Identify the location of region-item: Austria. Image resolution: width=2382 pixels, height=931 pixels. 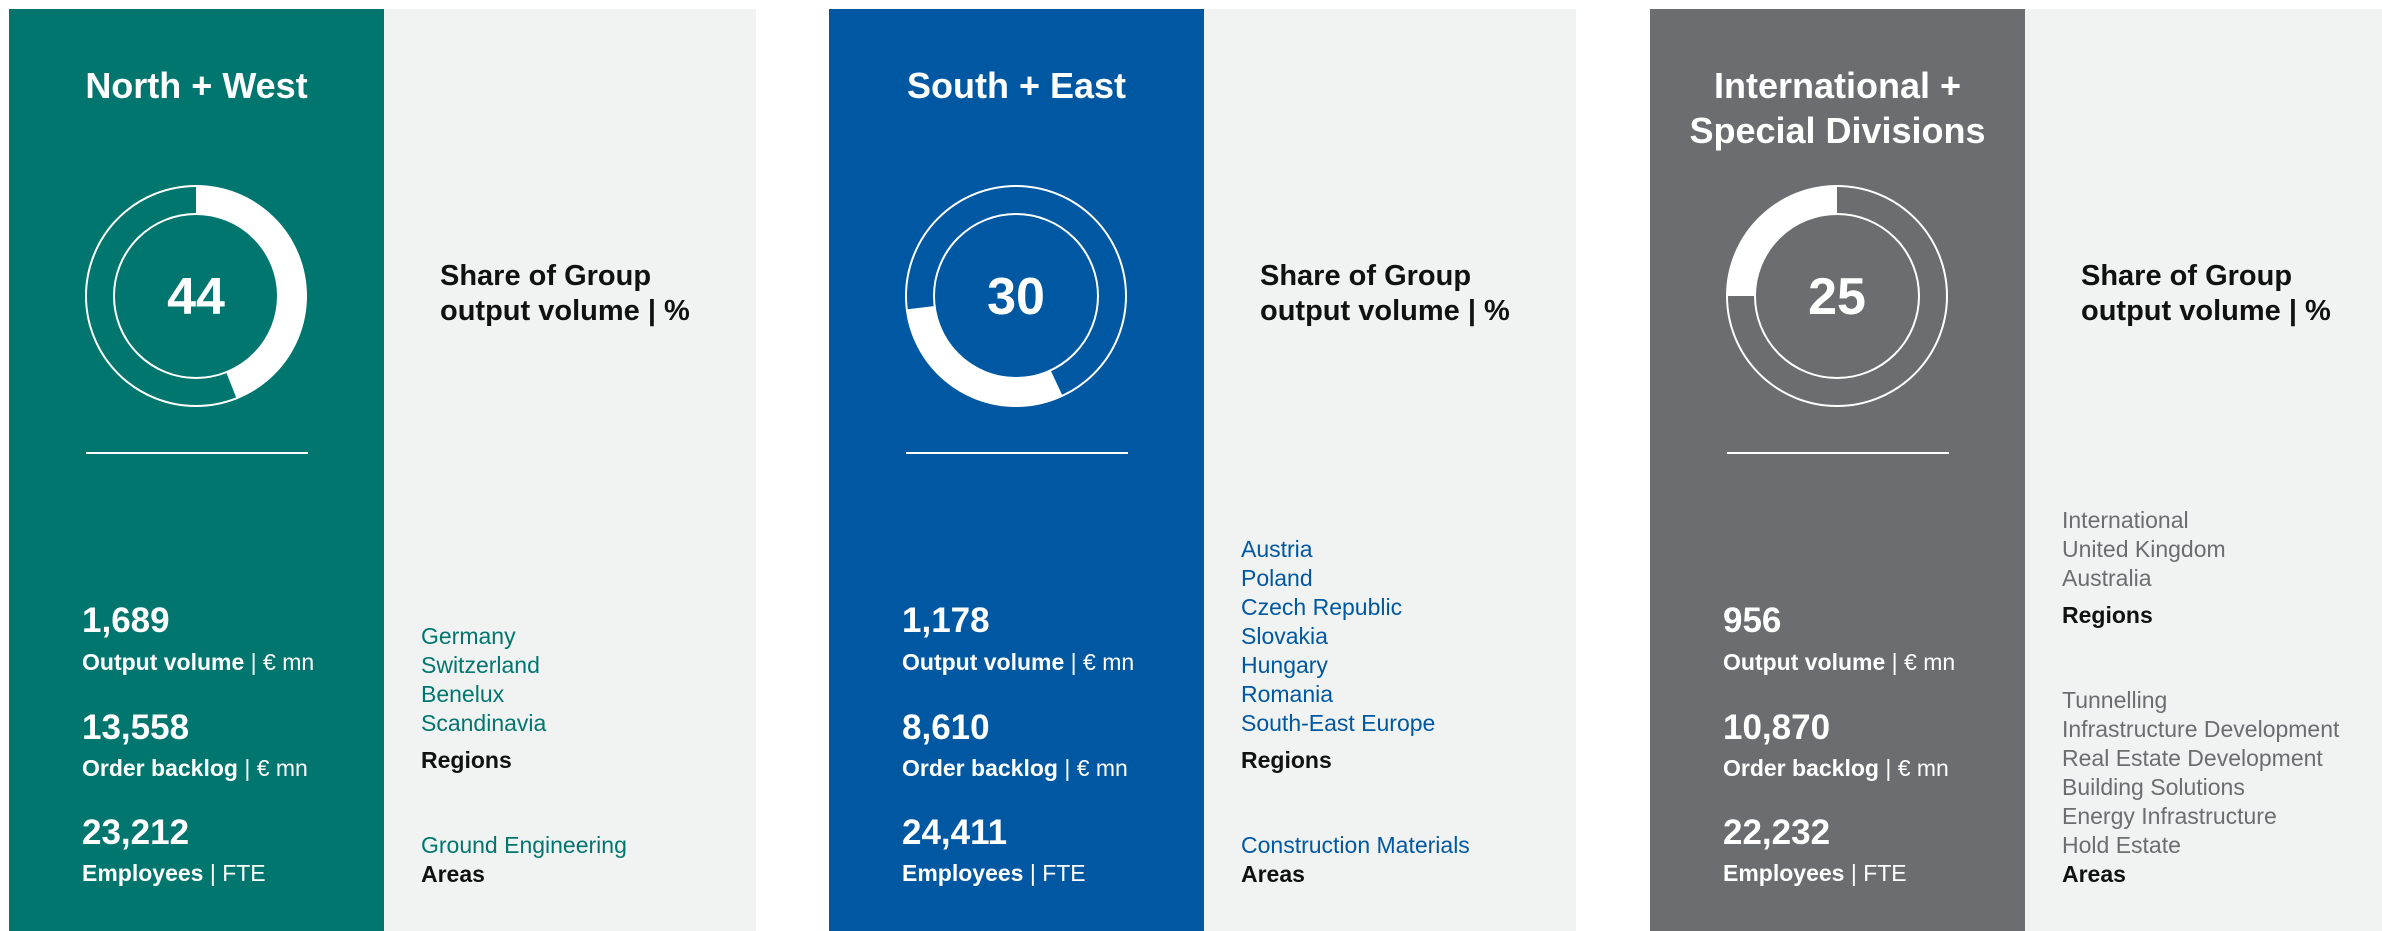
(1277, 549).